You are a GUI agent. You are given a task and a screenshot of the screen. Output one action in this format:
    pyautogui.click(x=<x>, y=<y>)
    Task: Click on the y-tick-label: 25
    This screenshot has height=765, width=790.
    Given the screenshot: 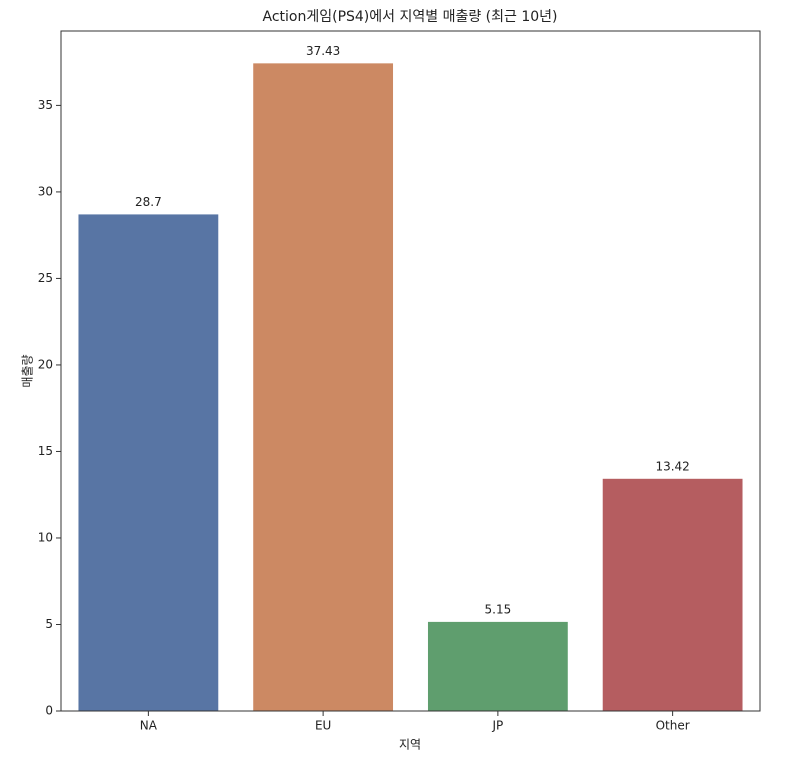 What is the action you would take?
    pyautogui.click(x=45, y=278)
    